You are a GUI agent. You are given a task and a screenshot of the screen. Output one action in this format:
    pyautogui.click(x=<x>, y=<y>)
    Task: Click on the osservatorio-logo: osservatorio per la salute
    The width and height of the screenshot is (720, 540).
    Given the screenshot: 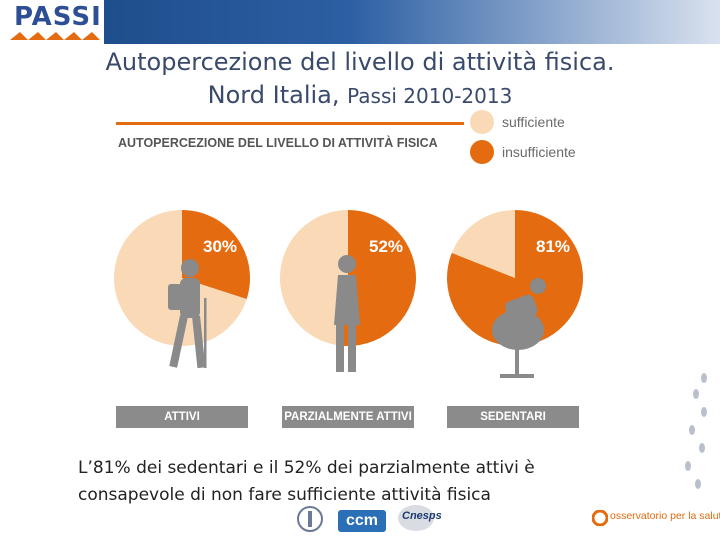 What is the action you would take?
    pyautogui.click(x=656, y=518)
    